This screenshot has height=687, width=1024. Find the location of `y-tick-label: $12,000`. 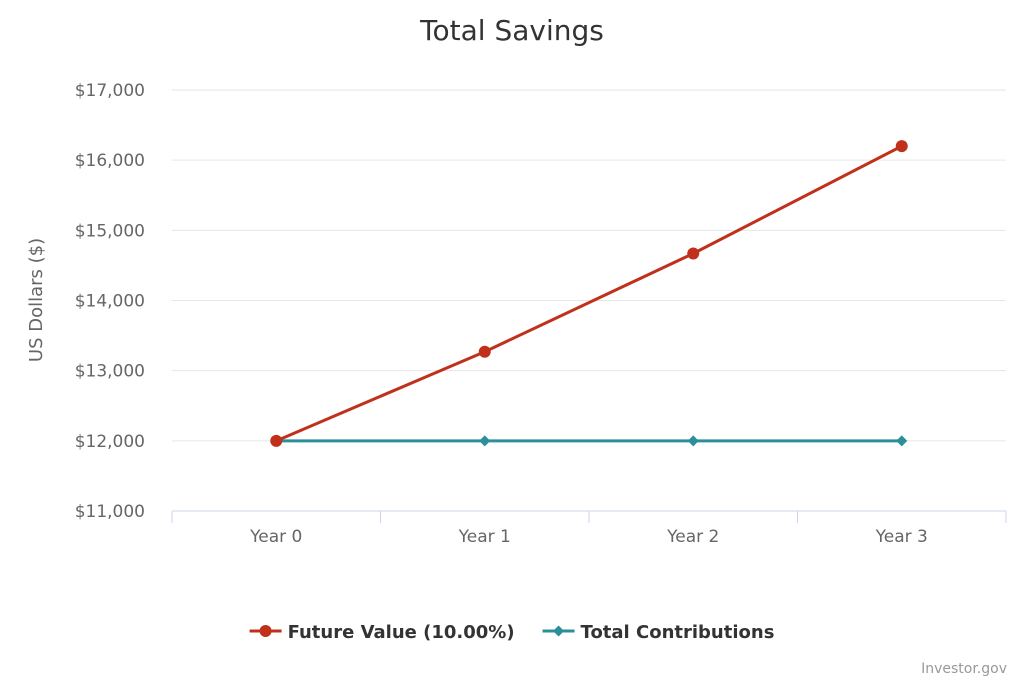

y-tick-label: $12,000 is located at coordinates (110, 442).